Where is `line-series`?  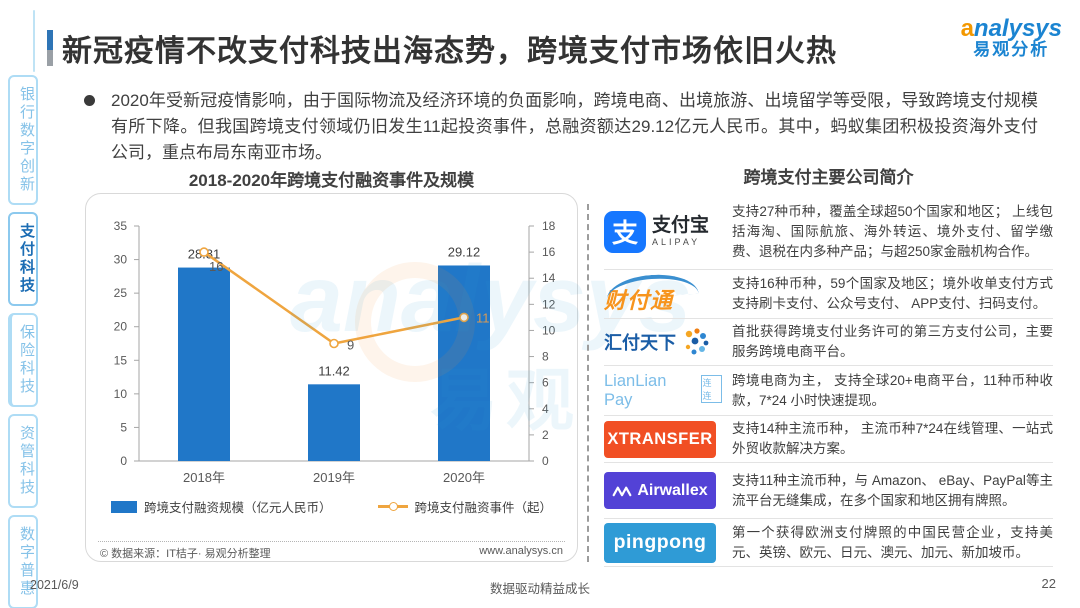
line-series is located at coordinates (334, 298).